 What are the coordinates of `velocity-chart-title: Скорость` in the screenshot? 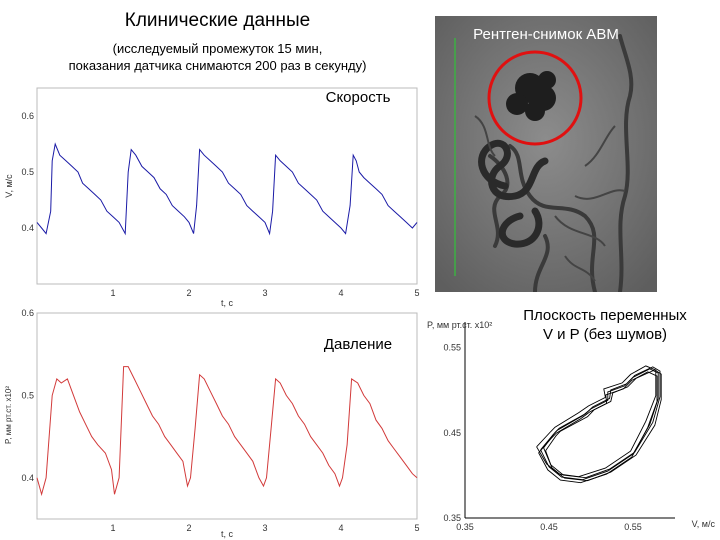 It's located at (358, 97).